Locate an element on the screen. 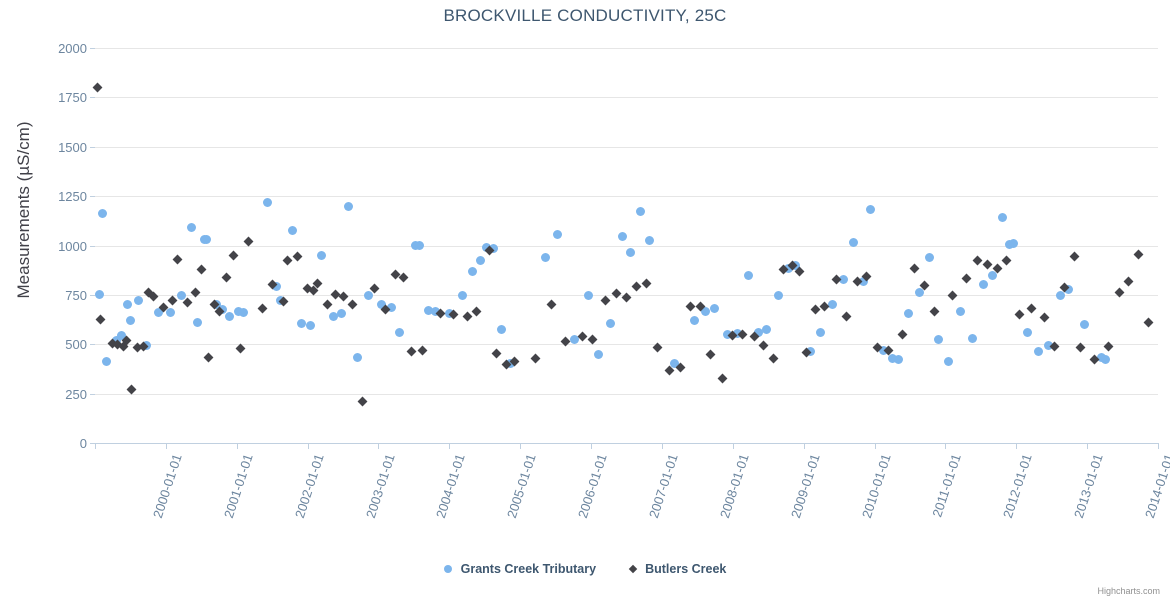 Image resolution: width=1170 pixels, height=600 pixels. legend-item-butlers-creek: Butlers Creek is located at coordinates (677, 569).